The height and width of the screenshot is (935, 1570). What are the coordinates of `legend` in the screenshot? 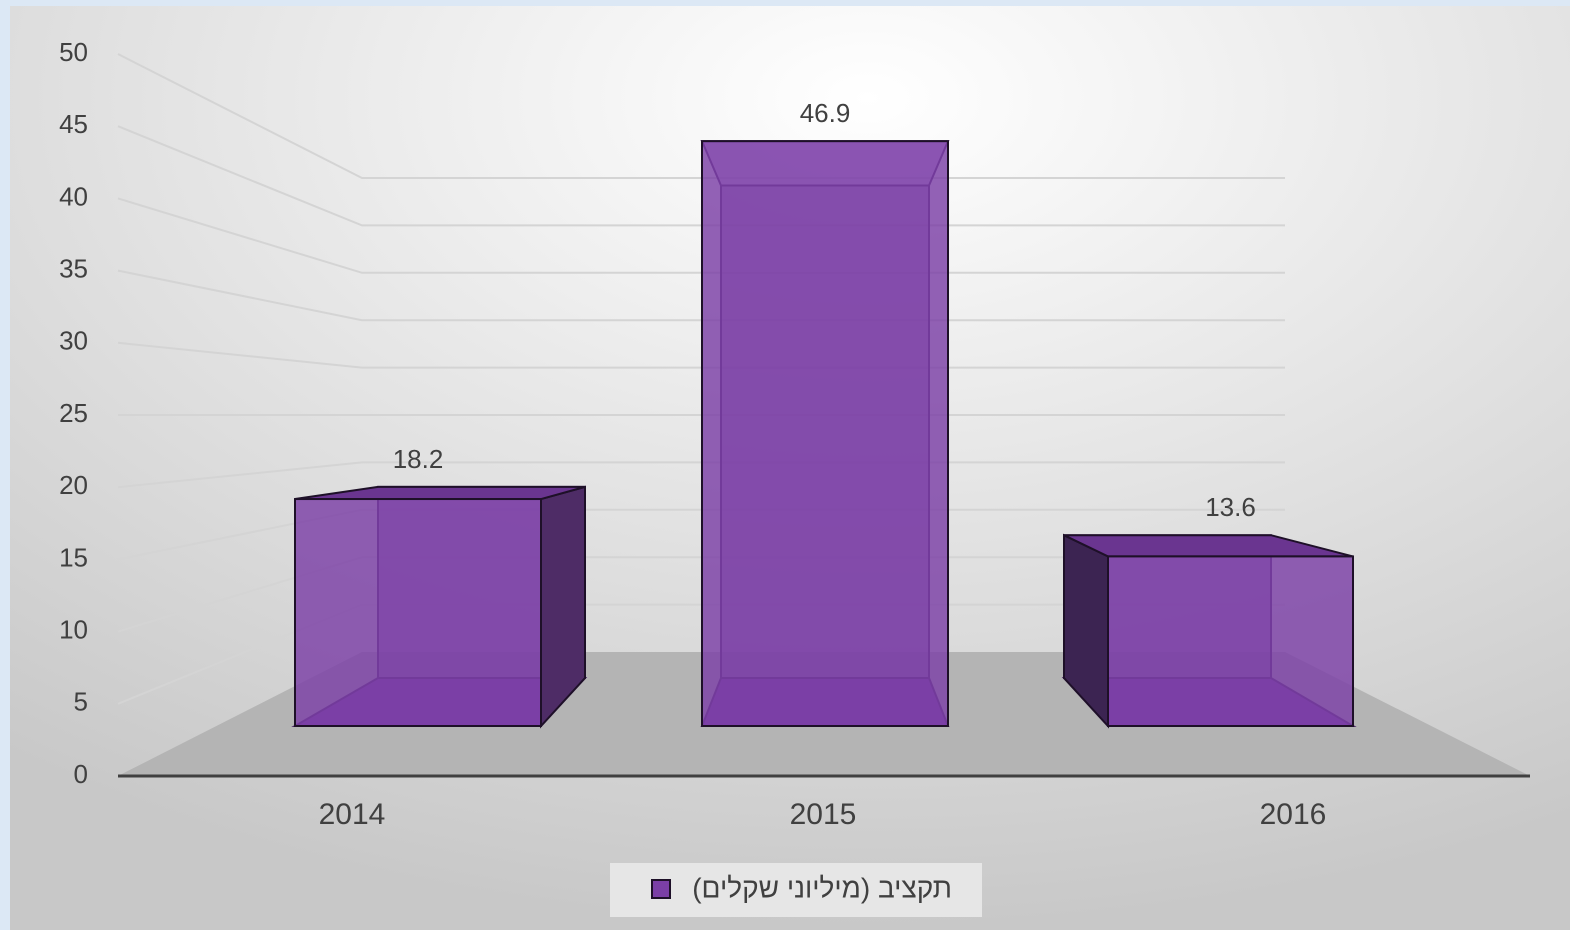 It's located at (796, 890).